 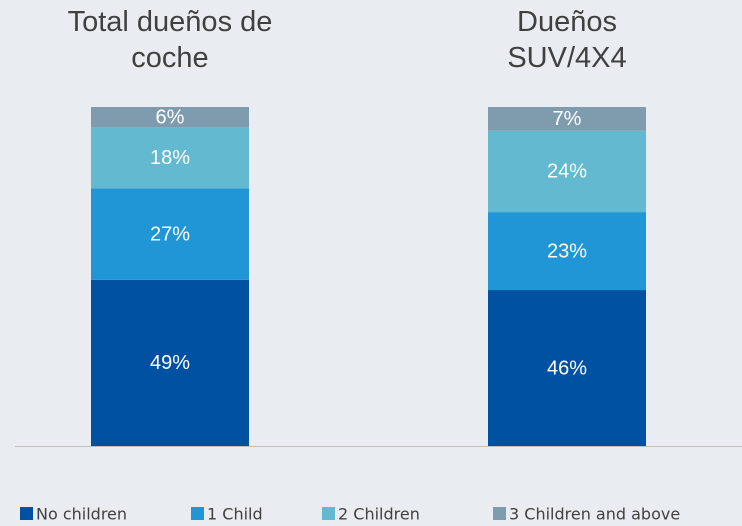 What do you see at coordinates (81, 514) in the screenshot?
I see `legend-label: No children` at bounding box center [81, 514].